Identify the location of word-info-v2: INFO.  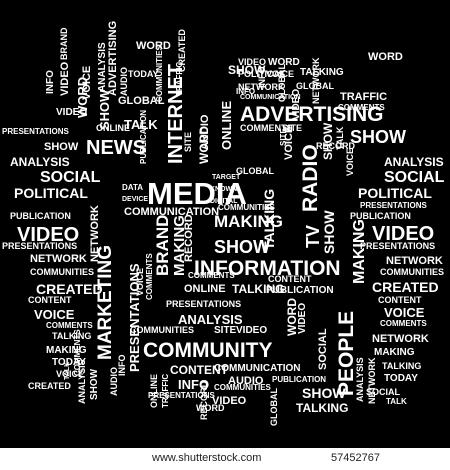
(262, 77).